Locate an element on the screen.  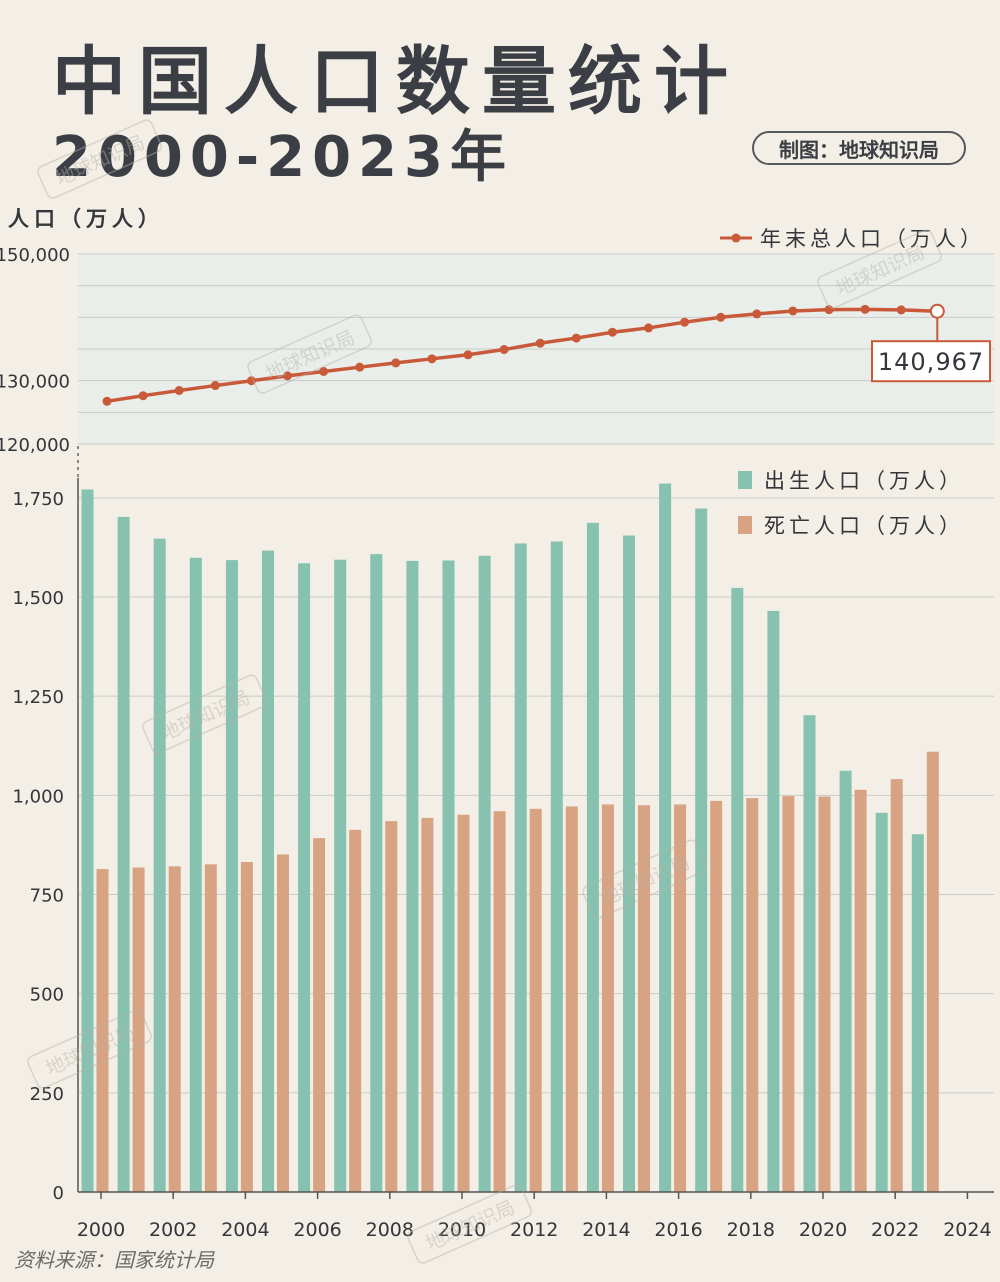
line-panel-grid is located at coordinates (536, 349).